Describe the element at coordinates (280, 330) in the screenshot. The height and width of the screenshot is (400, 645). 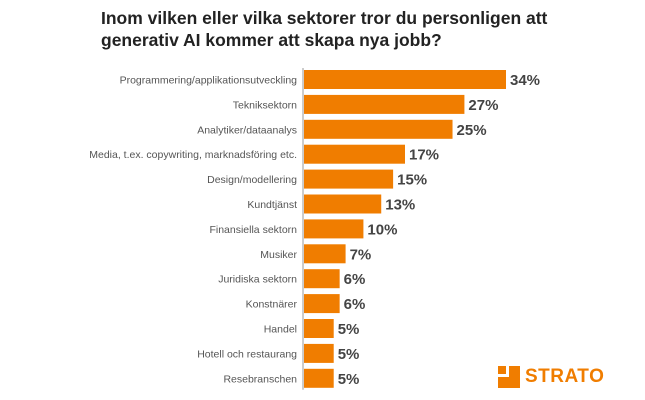
I see `category-label: Handel` at that location.